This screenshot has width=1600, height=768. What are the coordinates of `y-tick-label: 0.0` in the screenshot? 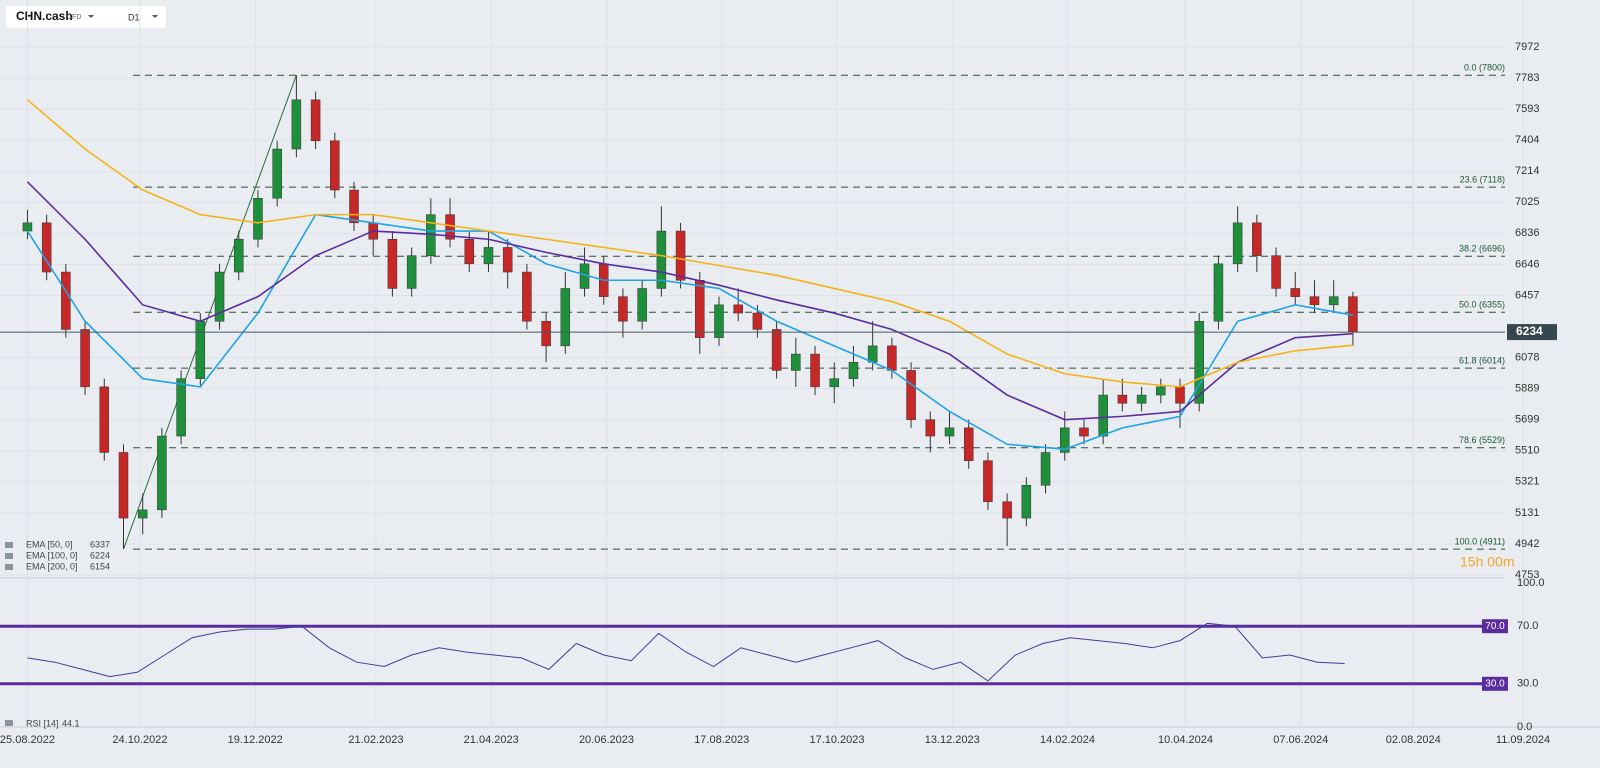 It's located at (1524, 727).